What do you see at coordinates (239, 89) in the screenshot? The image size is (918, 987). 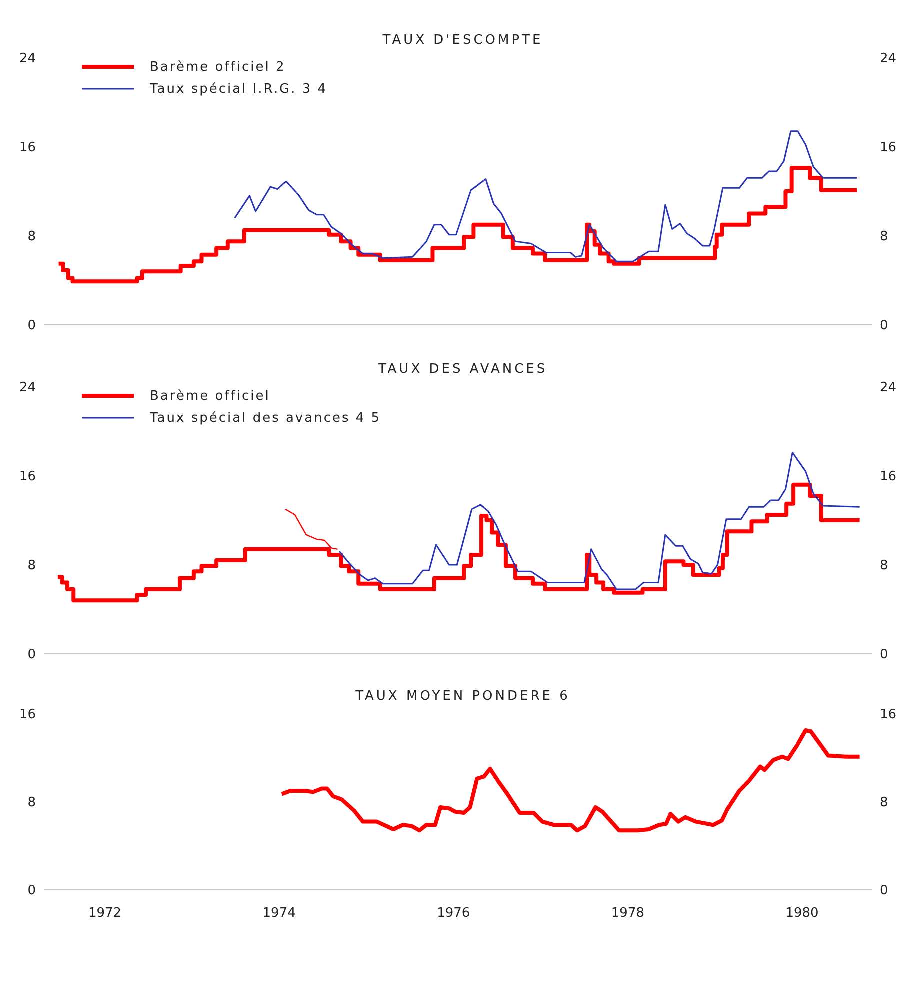 I see `legend-label: Taux spécial I.R.G. 3 4` at bounding box center [239, 89].